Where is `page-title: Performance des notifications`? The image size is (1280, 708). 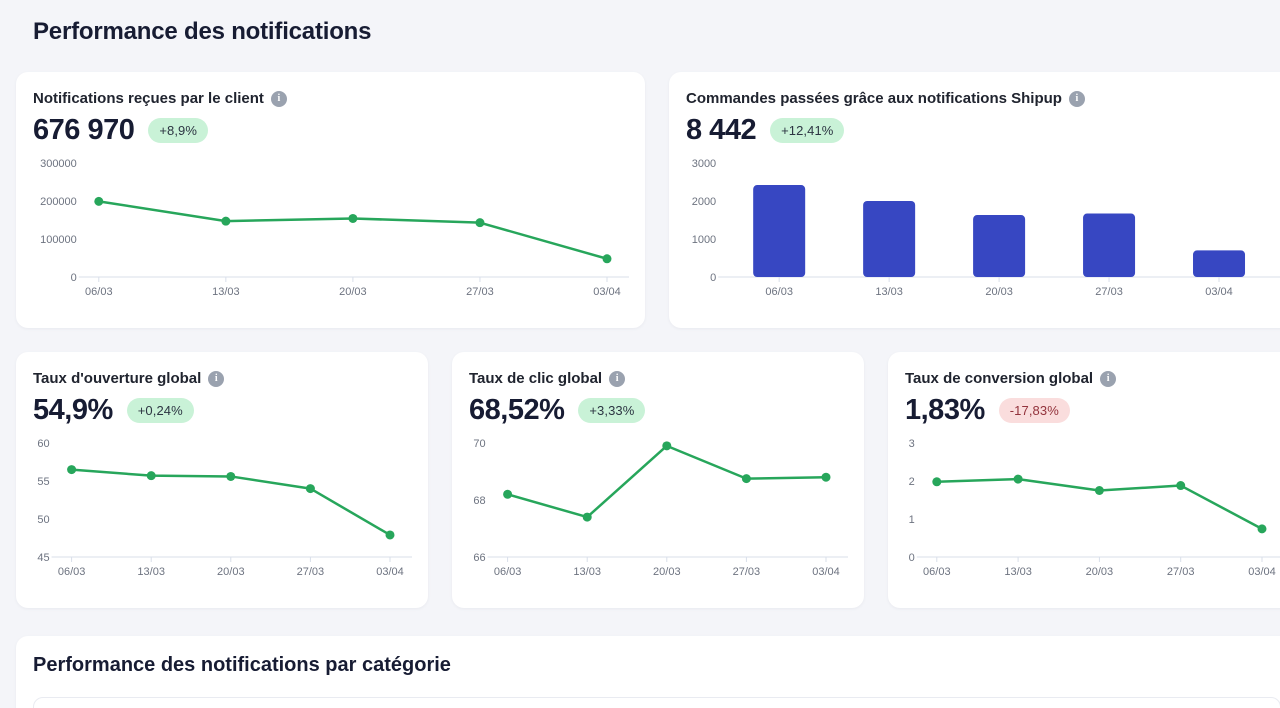
page-title: Performance des notifications is located at coordinates (202, 31).